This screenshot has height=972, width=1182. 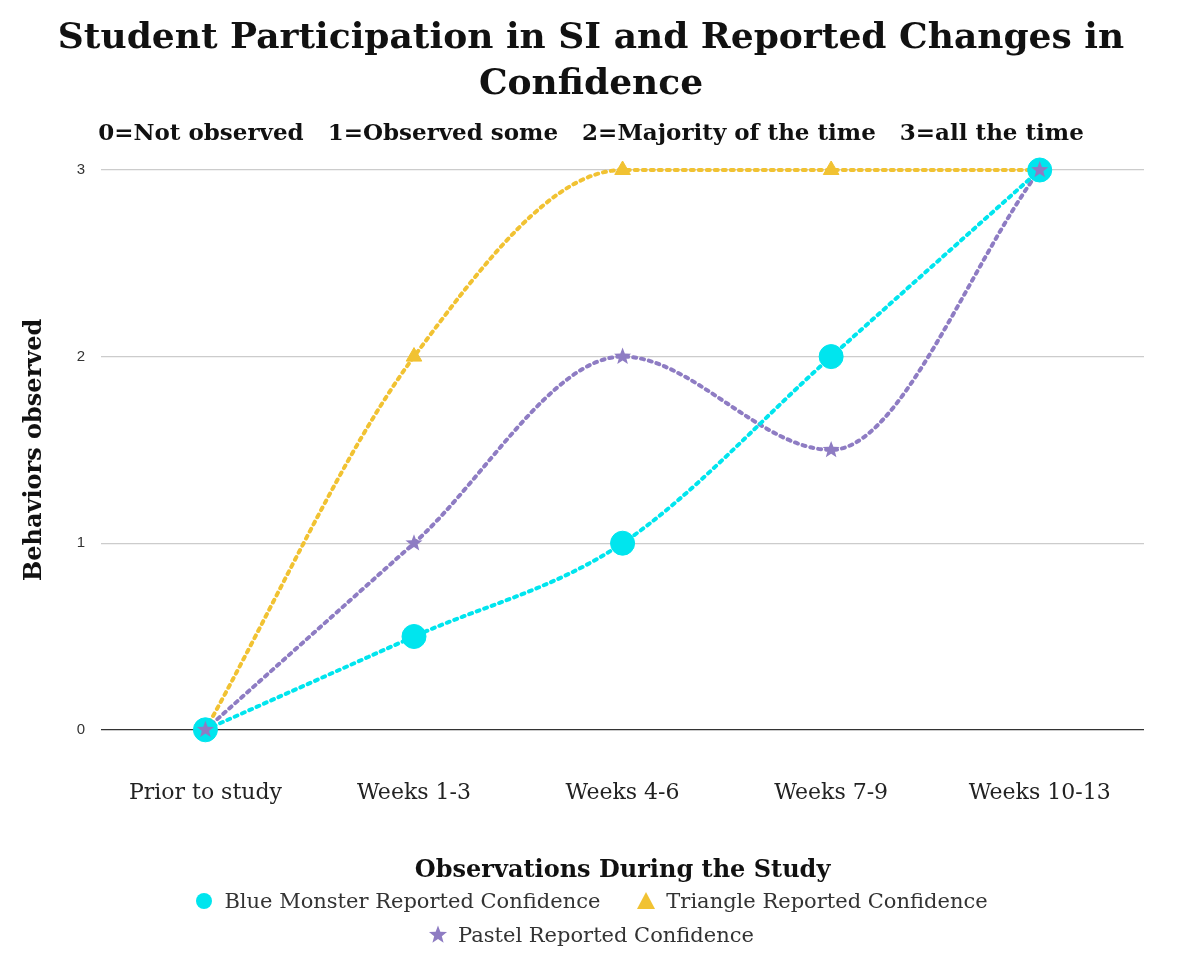 What do you see at coordinates (205, 791) in the screenshot?
I see `x-tick-label: Prior to study` at bounding box center [205, 791].